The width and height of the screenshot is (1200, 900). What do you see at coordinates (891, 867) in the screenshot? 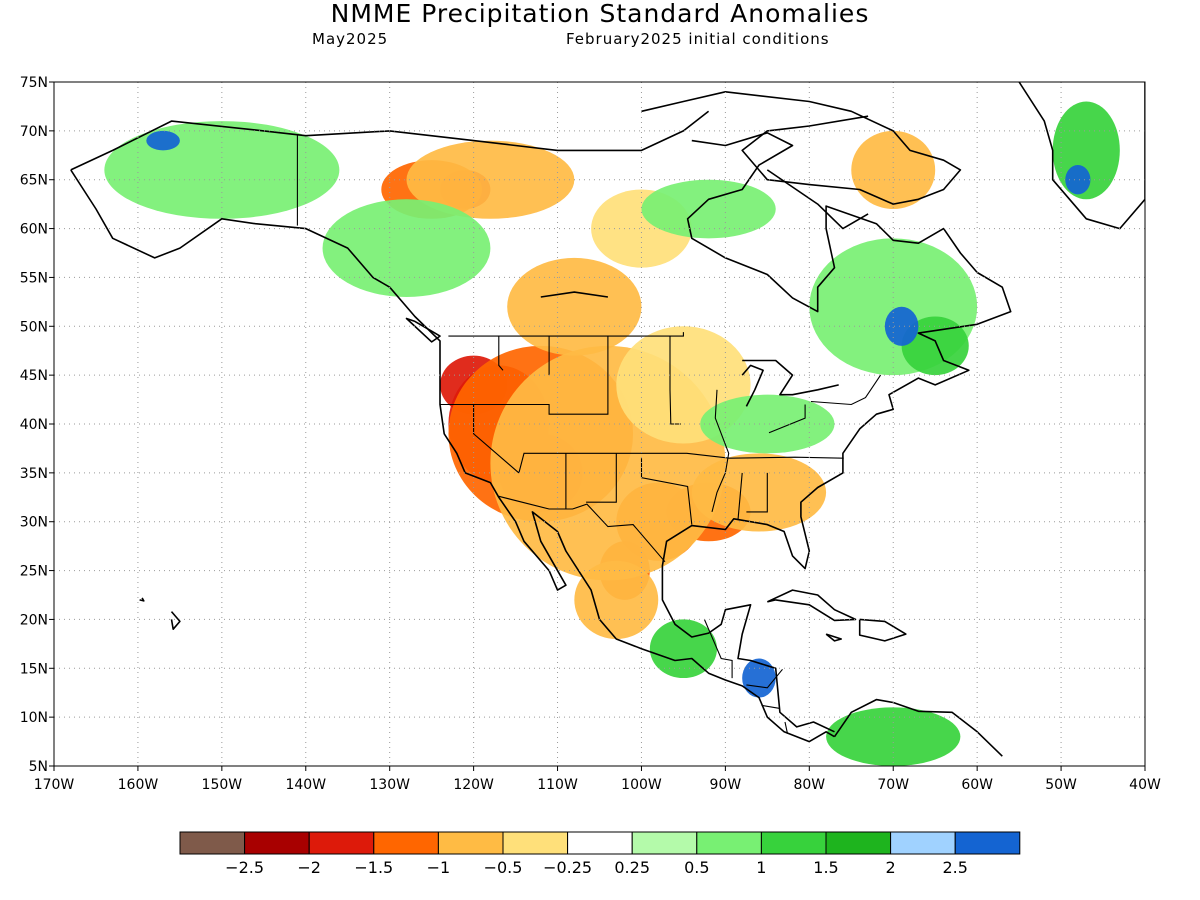
I see `colorbar-label: 2` at bounding box center [891, 867].